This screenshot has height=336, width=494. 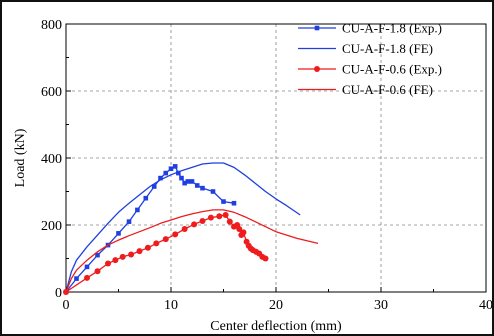 I want to click on y-tick-label: 200, so click(x=51, y=226).